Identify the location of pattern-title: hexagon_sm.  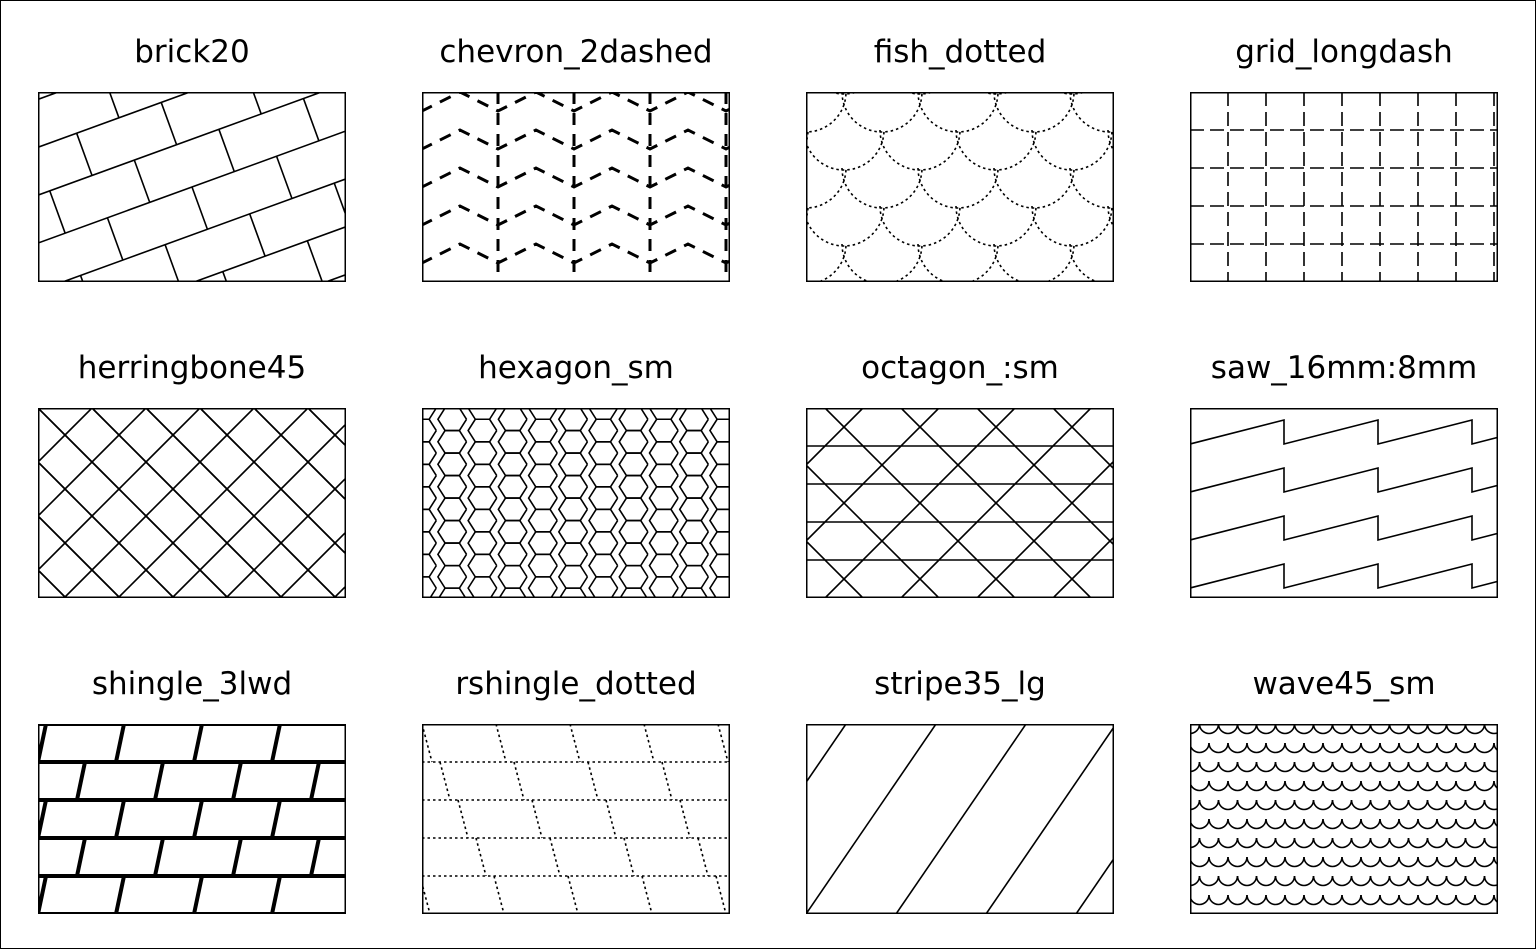
(576, 368).